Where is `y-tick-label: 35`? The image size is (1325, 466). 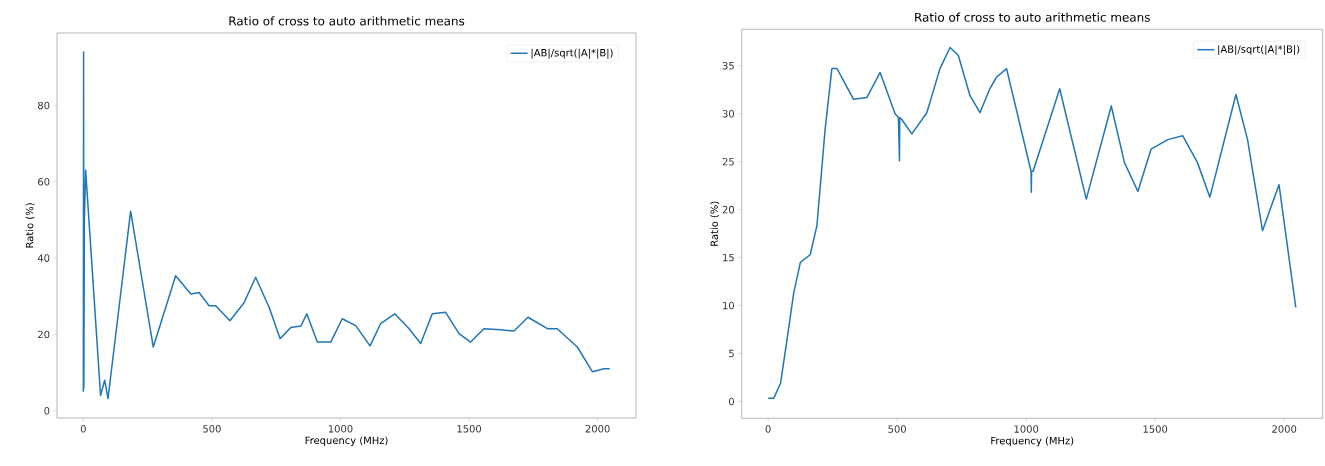
y-tick-label: 35 is located at coordinates (728, 65).